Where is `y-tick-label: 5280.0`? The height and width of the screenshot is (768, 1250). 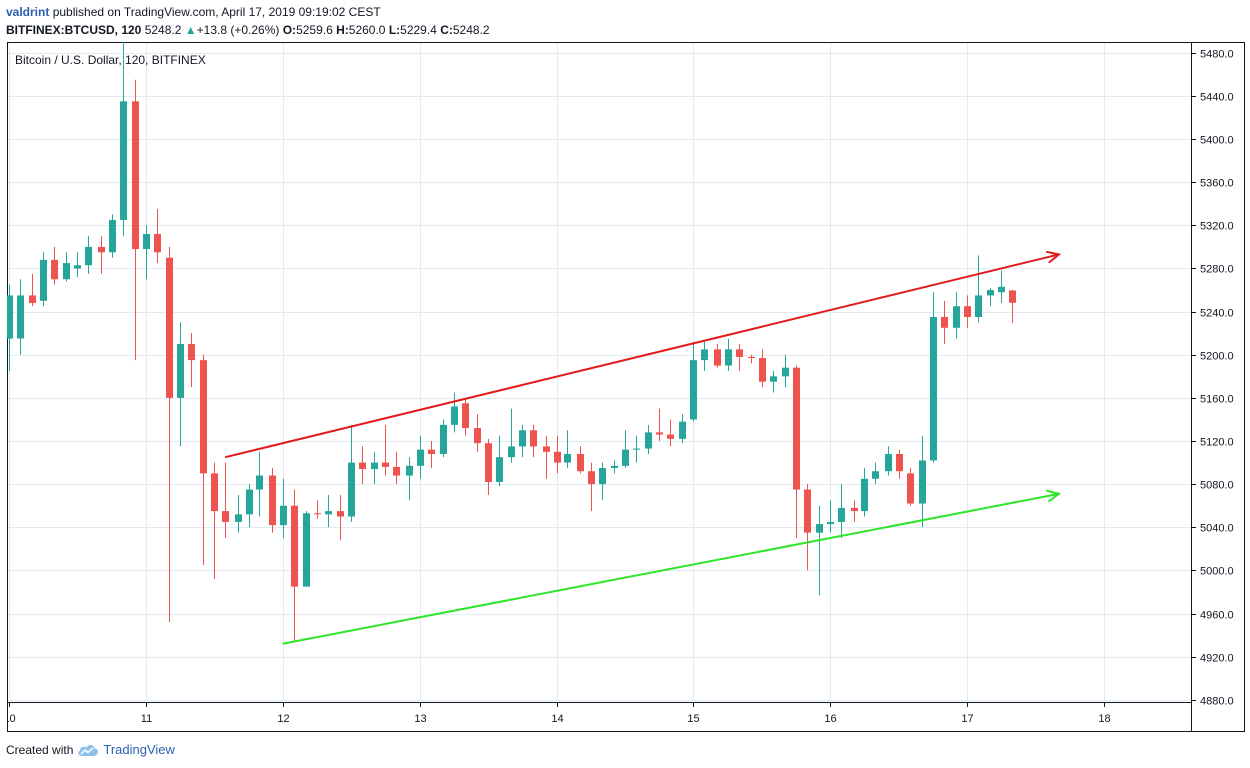 y-tick-label: 5280.0 is located at coordinates (1217, 270).